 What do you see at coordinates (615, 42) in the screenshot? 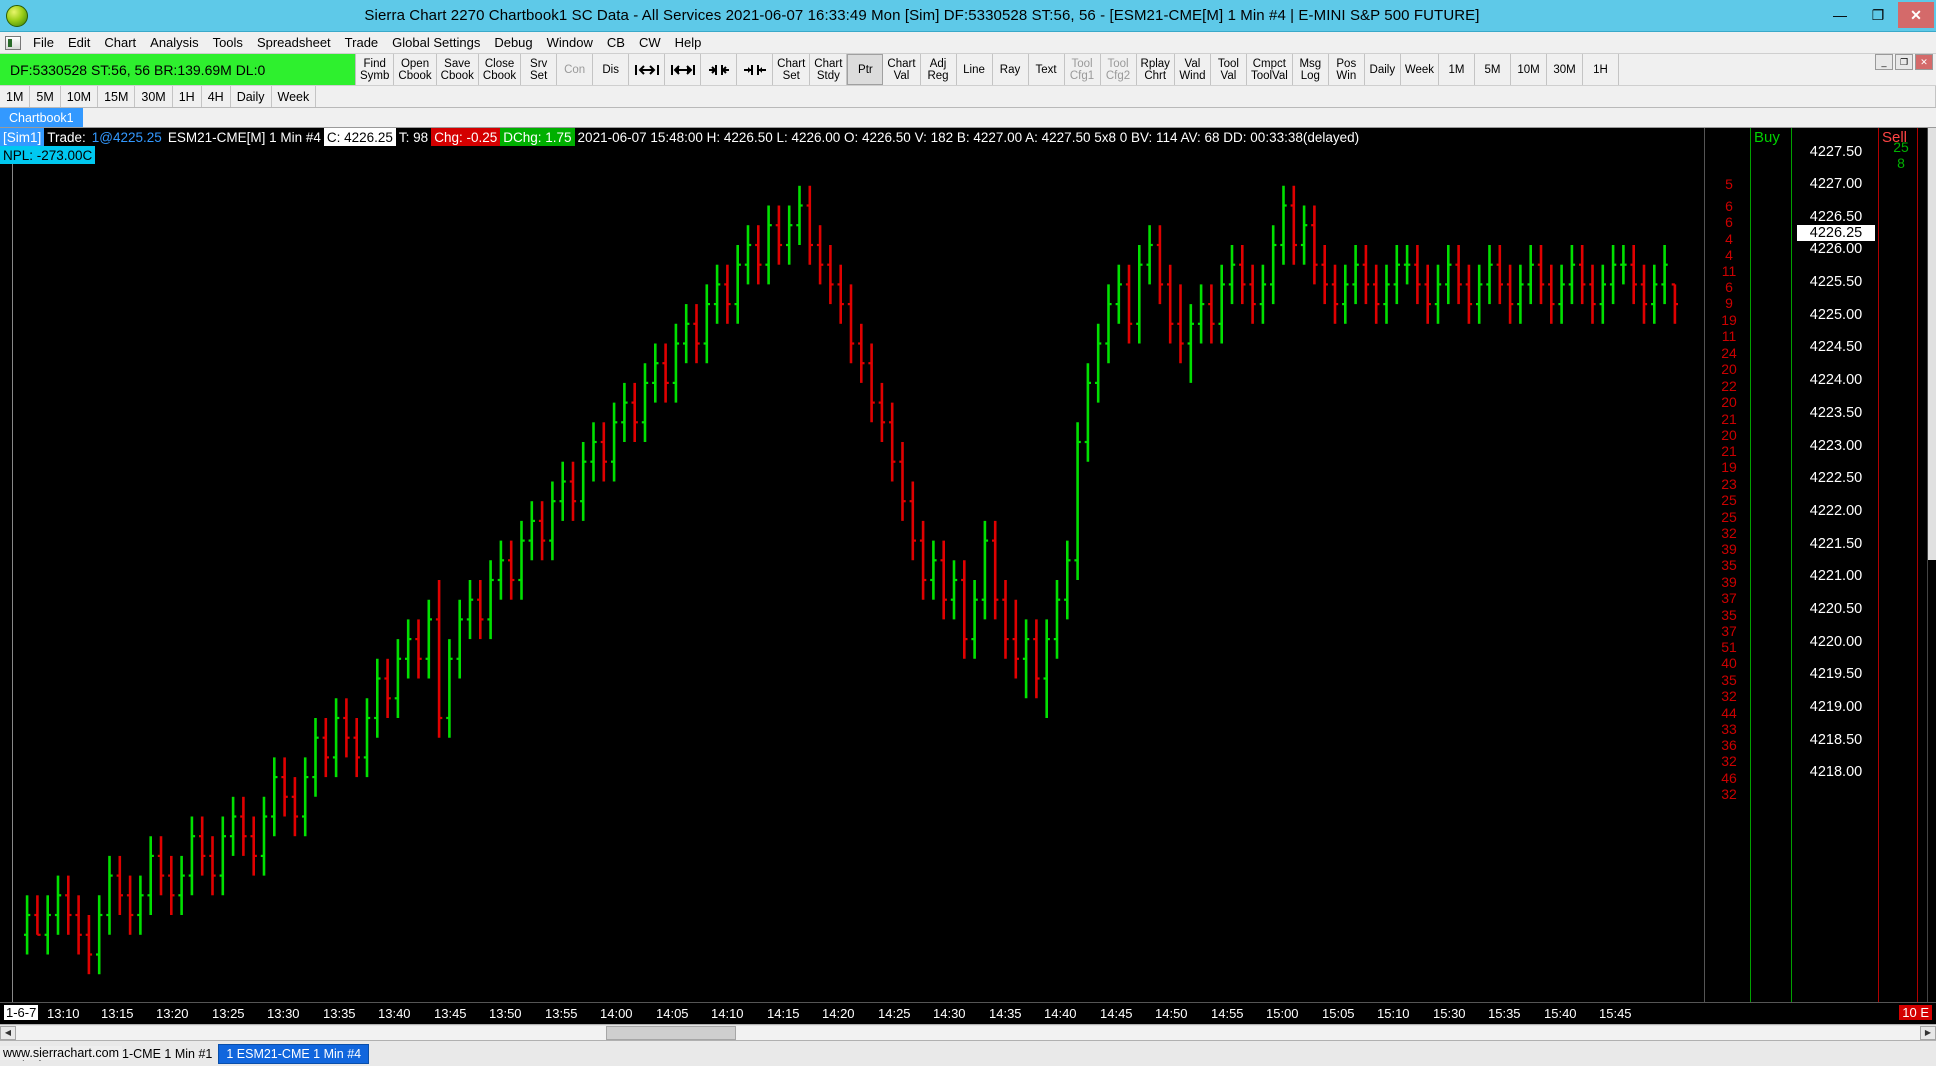
I see `menu-item-cb: CB` at bounding box center [615, 42].